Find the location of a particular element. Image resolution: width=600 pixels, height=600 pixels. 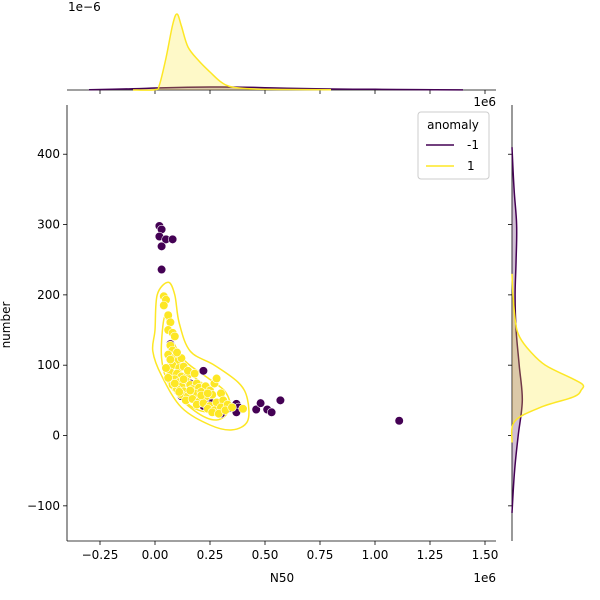

right-marginal-area is located at coordinates (547, 358).